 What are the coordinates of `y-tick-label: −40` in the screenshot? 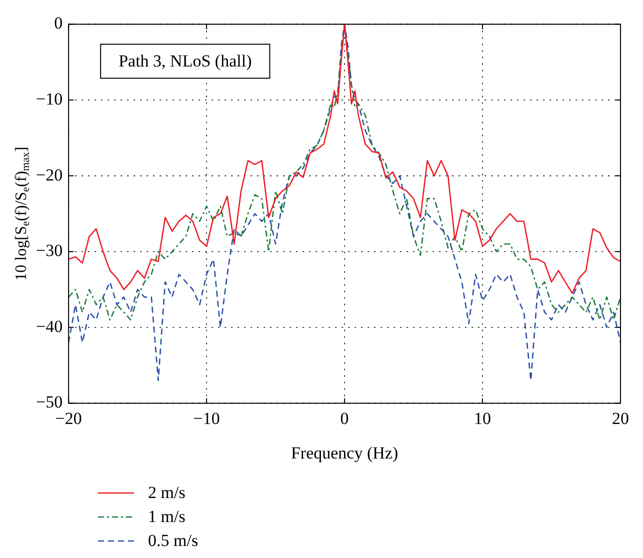 It's located at (49, 326).